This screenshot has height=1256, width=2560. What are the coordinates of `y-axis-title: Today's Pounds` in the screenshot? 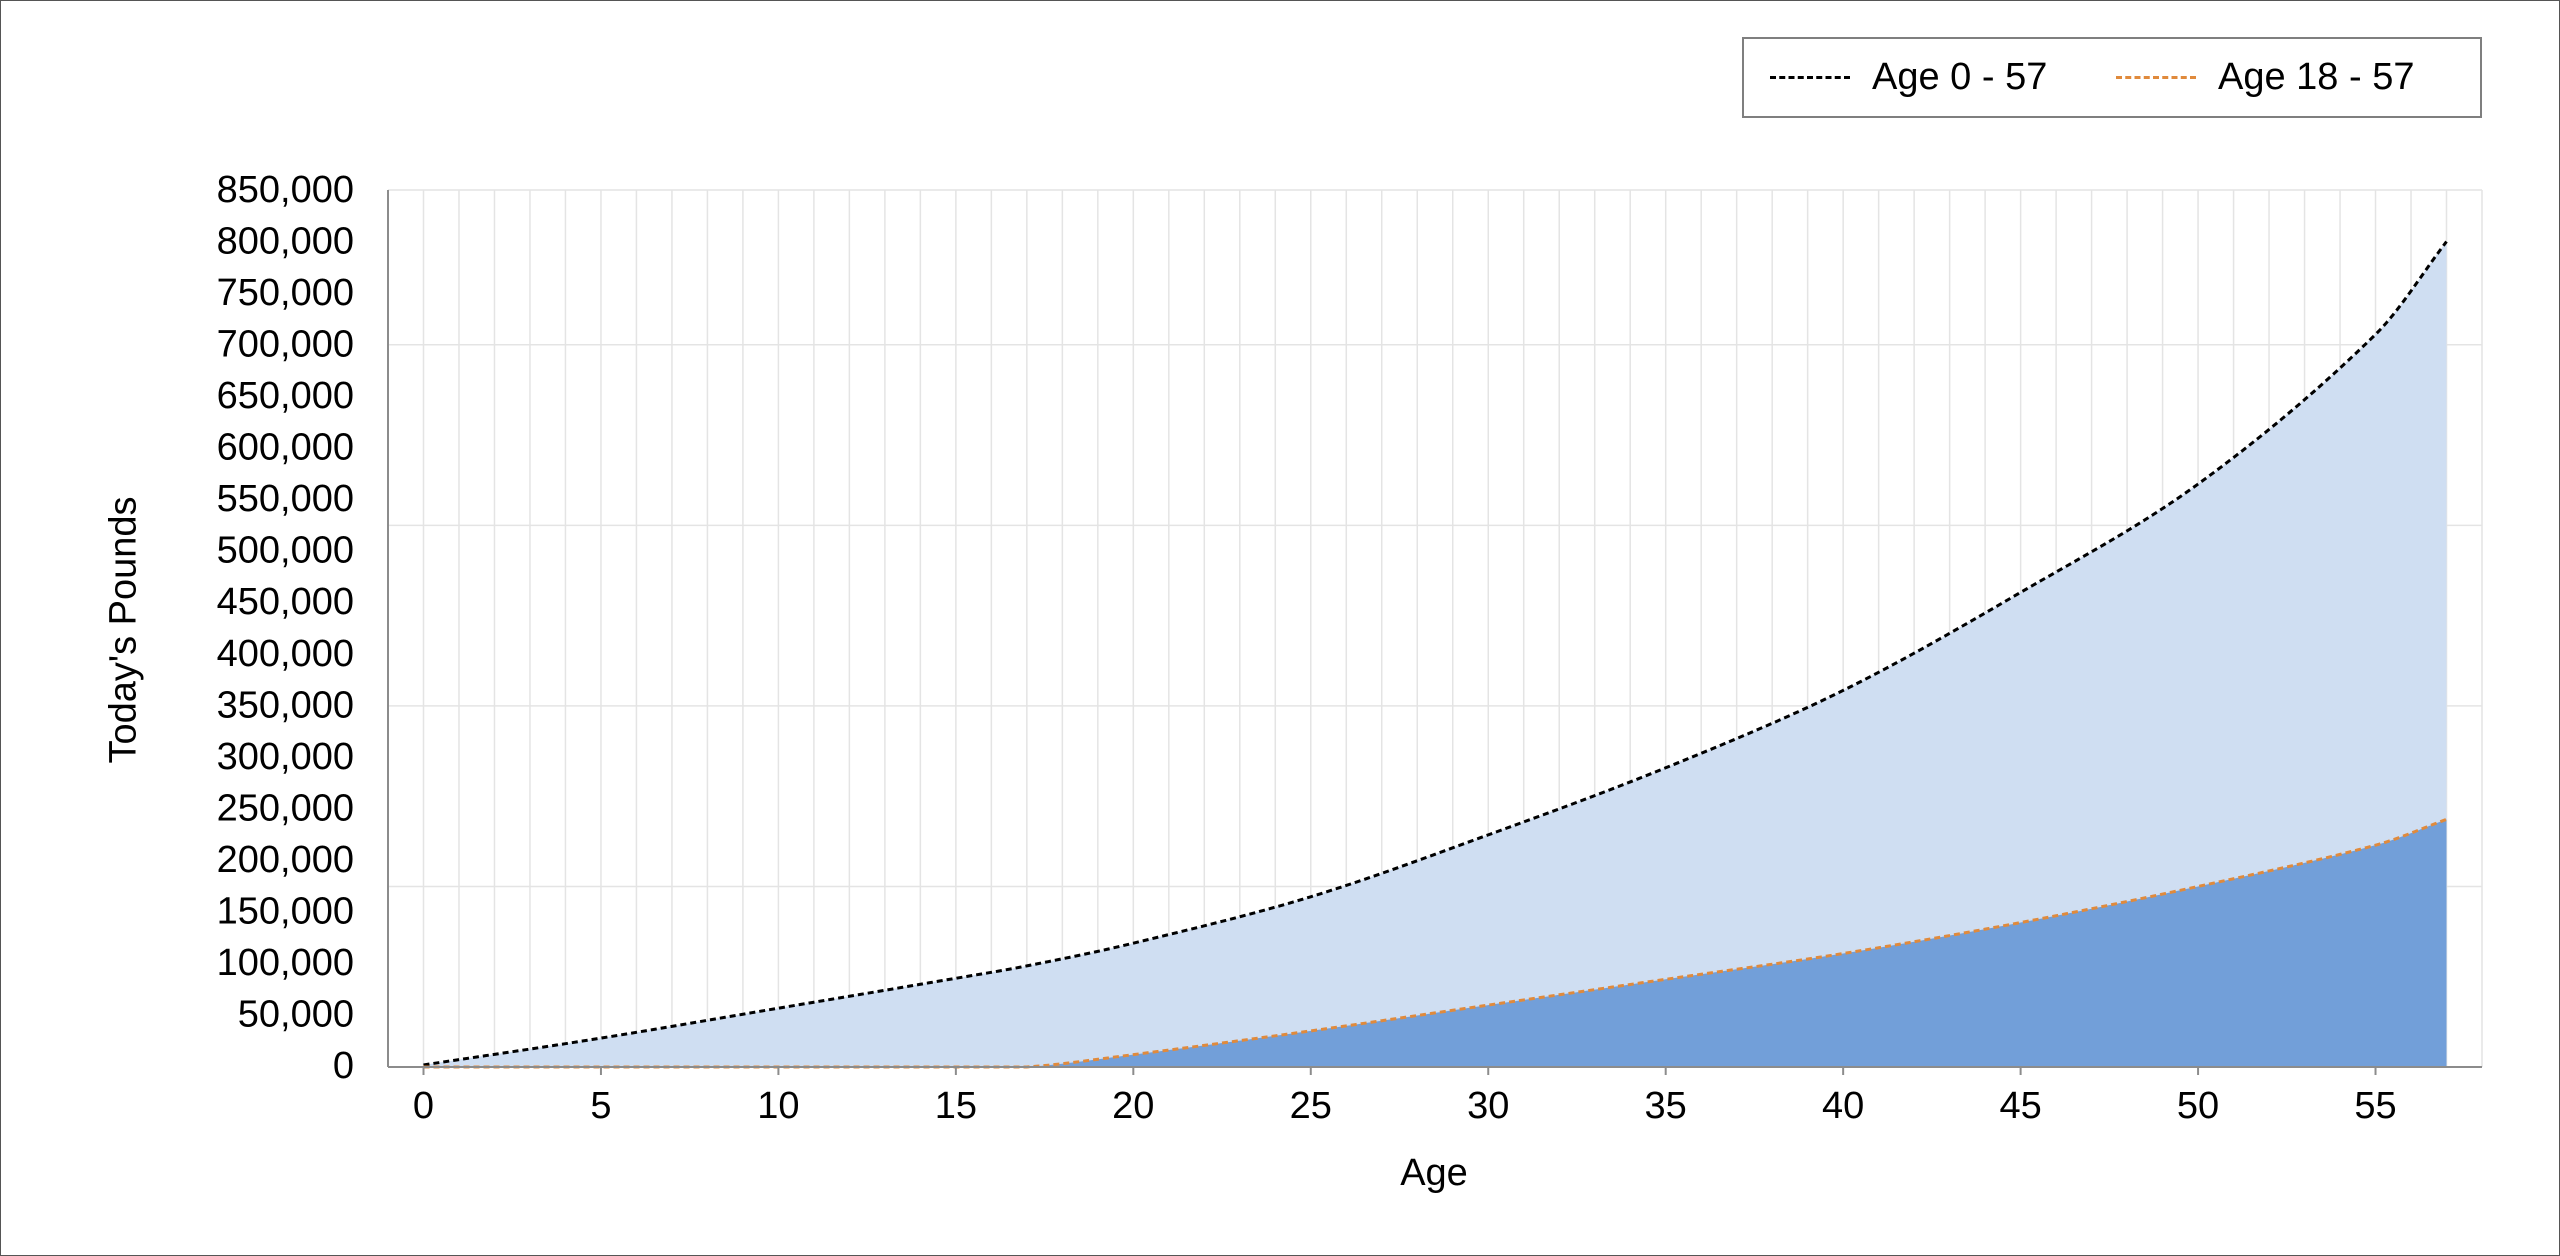 It's located at (123, 630).